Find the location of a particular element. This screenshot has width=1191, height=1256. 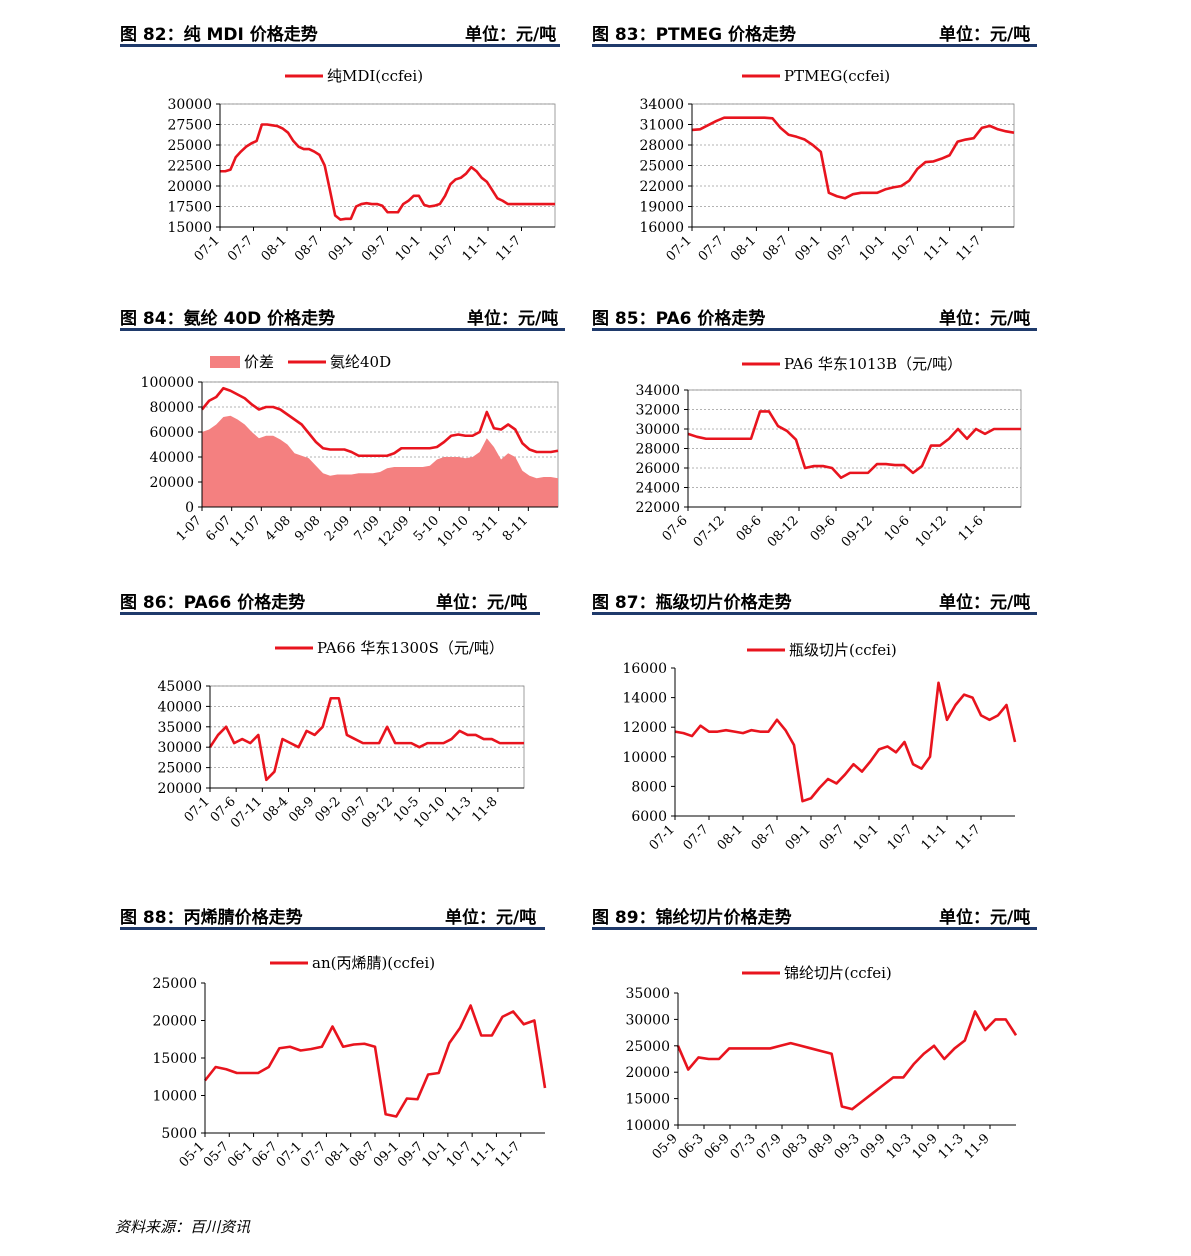

y-tick-label: 6000 is located at coordinates (649, 817).